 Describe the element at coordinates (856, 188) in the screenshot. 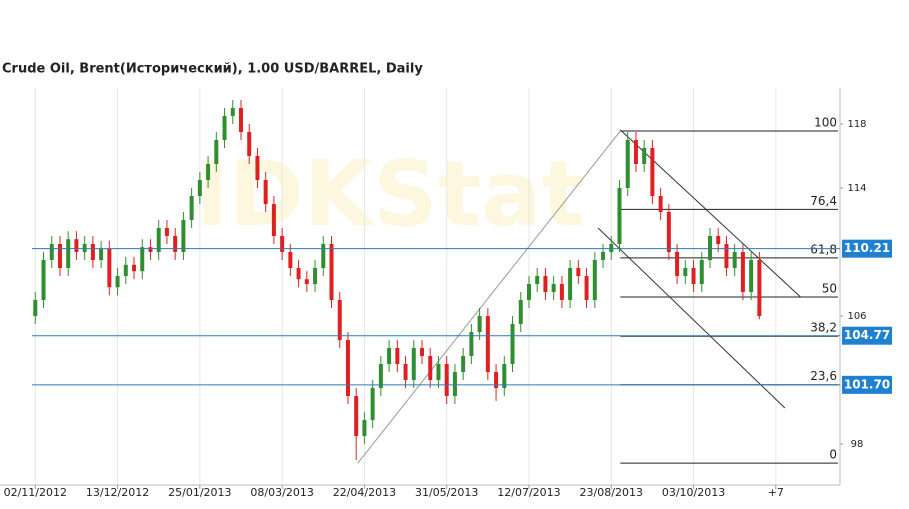

I see `y-tick-label: 114` at that location.